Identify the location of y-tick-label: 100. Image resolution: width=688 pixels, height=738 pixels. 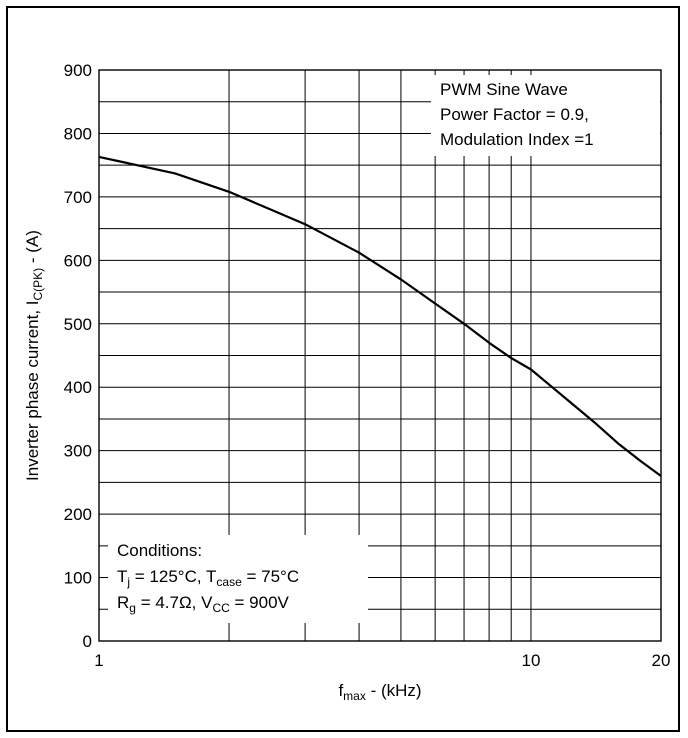
(78, 578).